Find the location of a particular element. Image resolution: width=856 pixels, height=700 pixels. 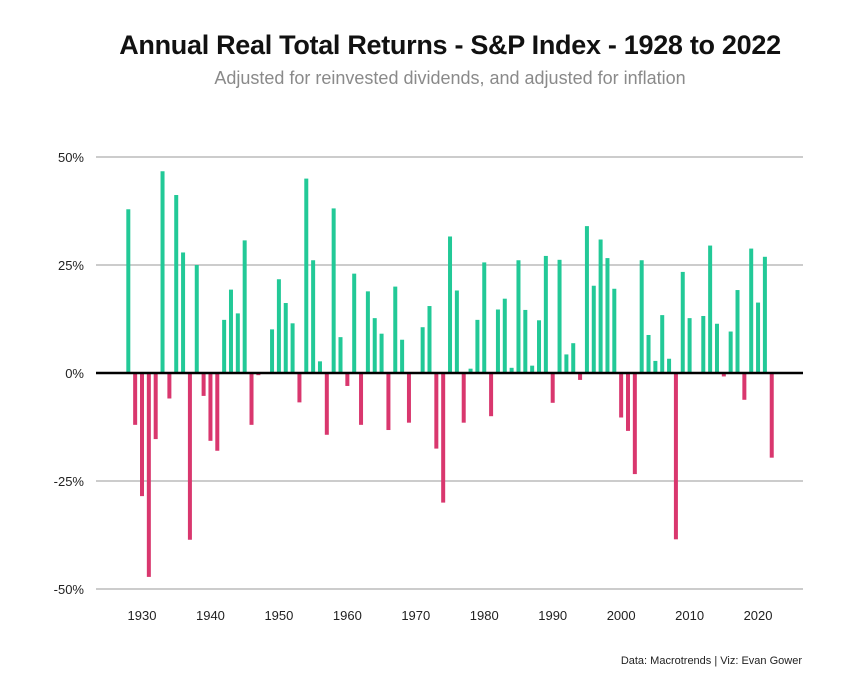

bar-1962 is located at coordinates (361, 399).